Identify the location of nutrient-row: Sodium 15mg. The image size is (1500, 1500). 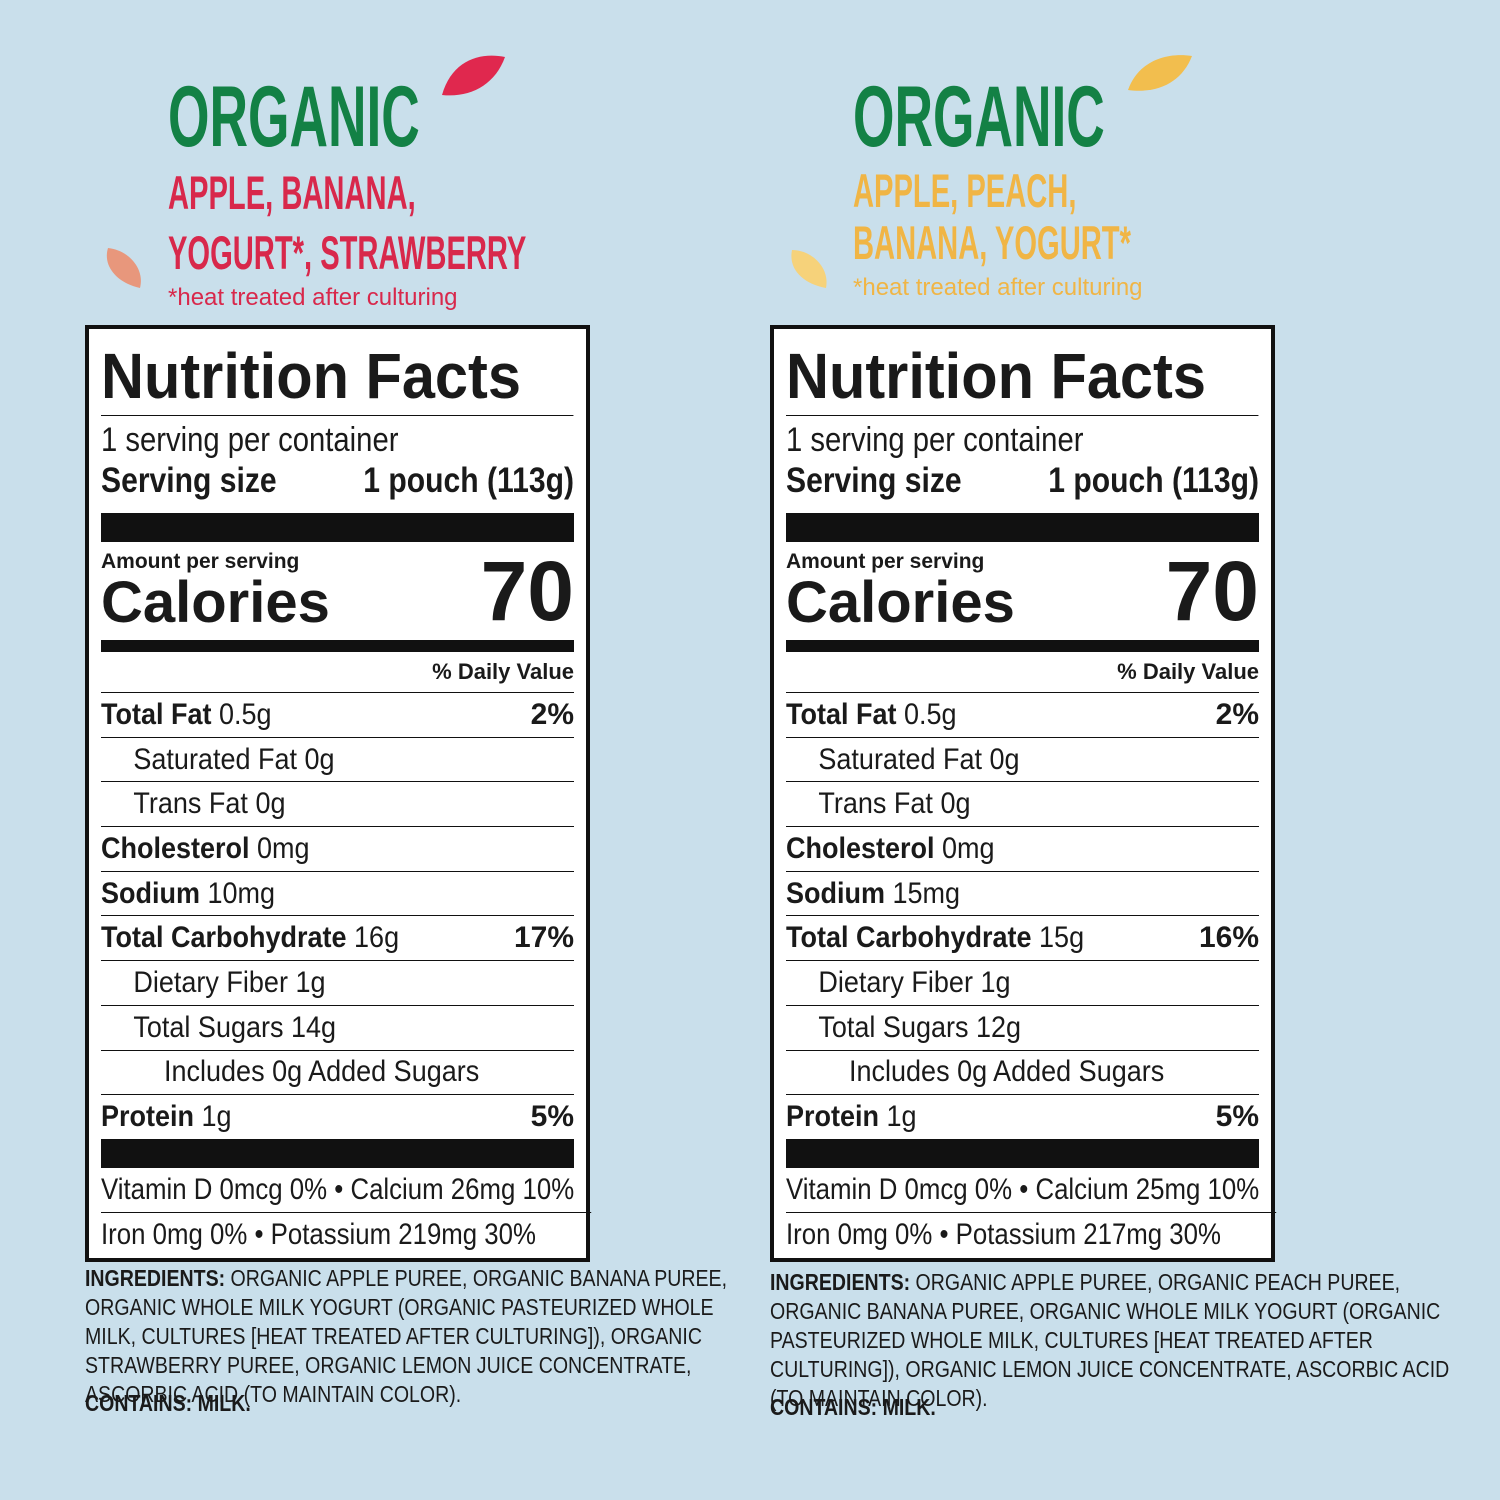
(1022, 893).